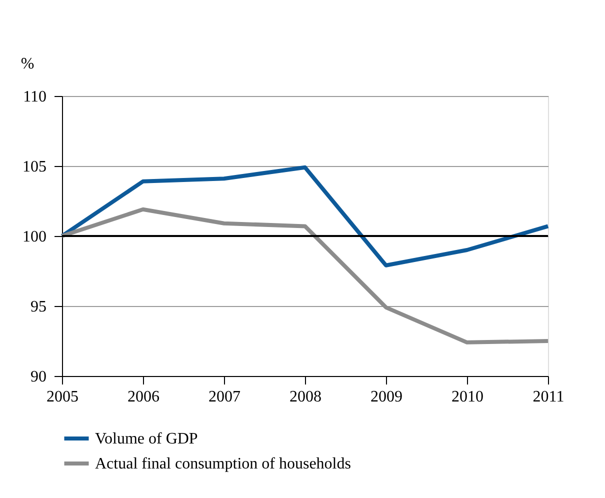 This screenshot has width=605, height=498. What do you see at coordinates (146, 439) in the screenshot?
I see `legend-label: Volume of GDP` at bounding box center [146, 439].